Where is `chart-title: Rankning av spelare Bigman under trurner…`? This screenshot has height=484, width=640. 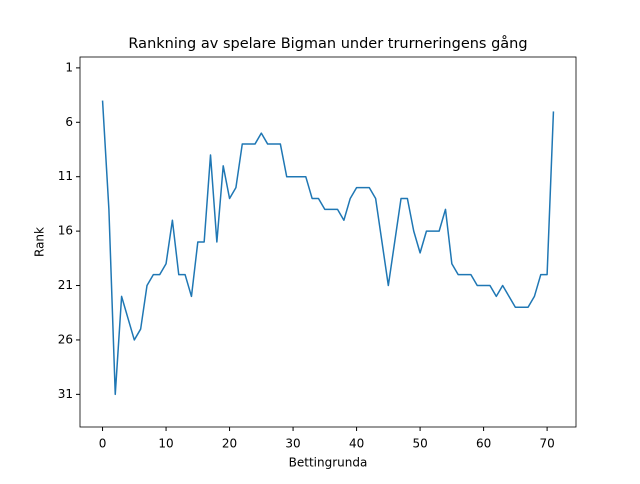
chart-title: Rankning av spelare Bigman under trurner… is located at coordinates (327, 43).